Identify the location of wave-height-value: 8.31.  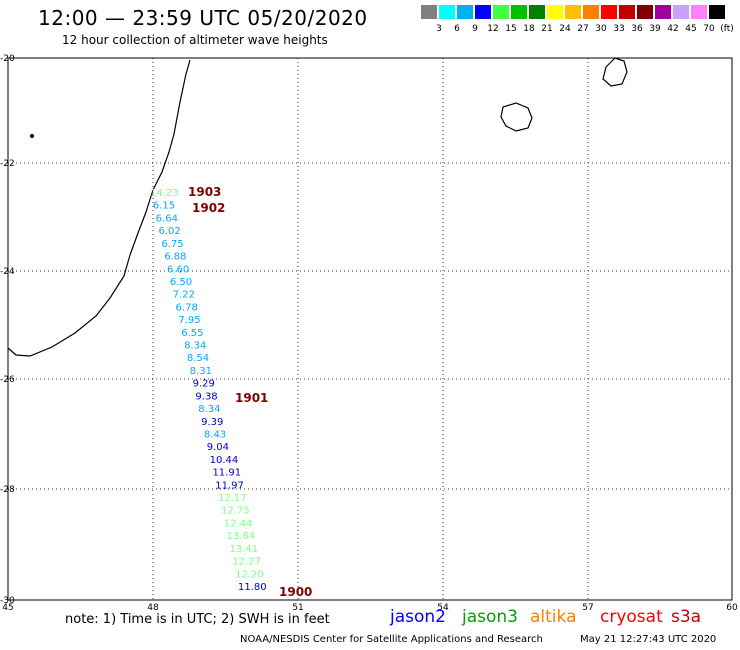
(201, 371).